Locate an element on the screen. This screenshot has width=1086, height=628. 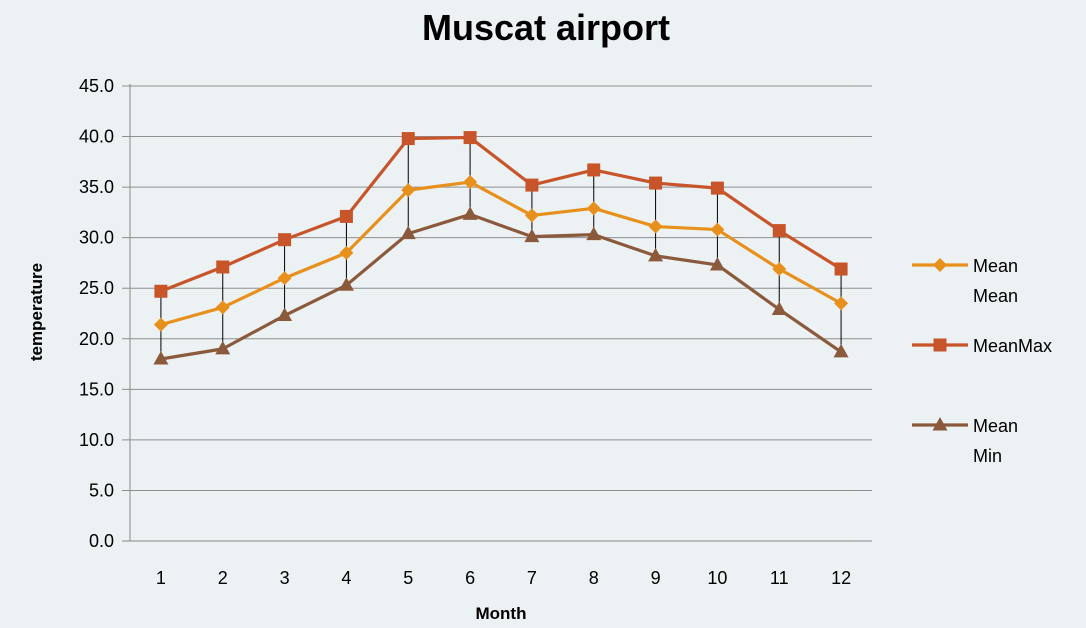
y-tick-label: 0.0 is located at coordinates (101, 541).